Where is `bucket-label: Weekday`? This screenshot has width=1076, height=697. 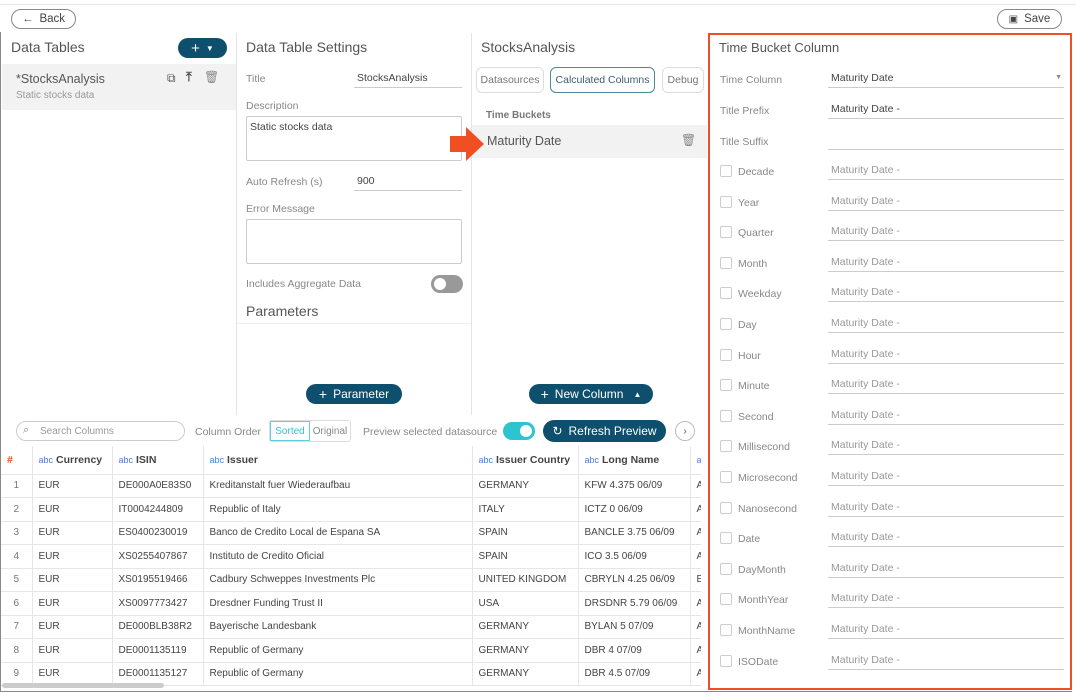
bucket-label: Weekday is located at coordinates (760, 294).